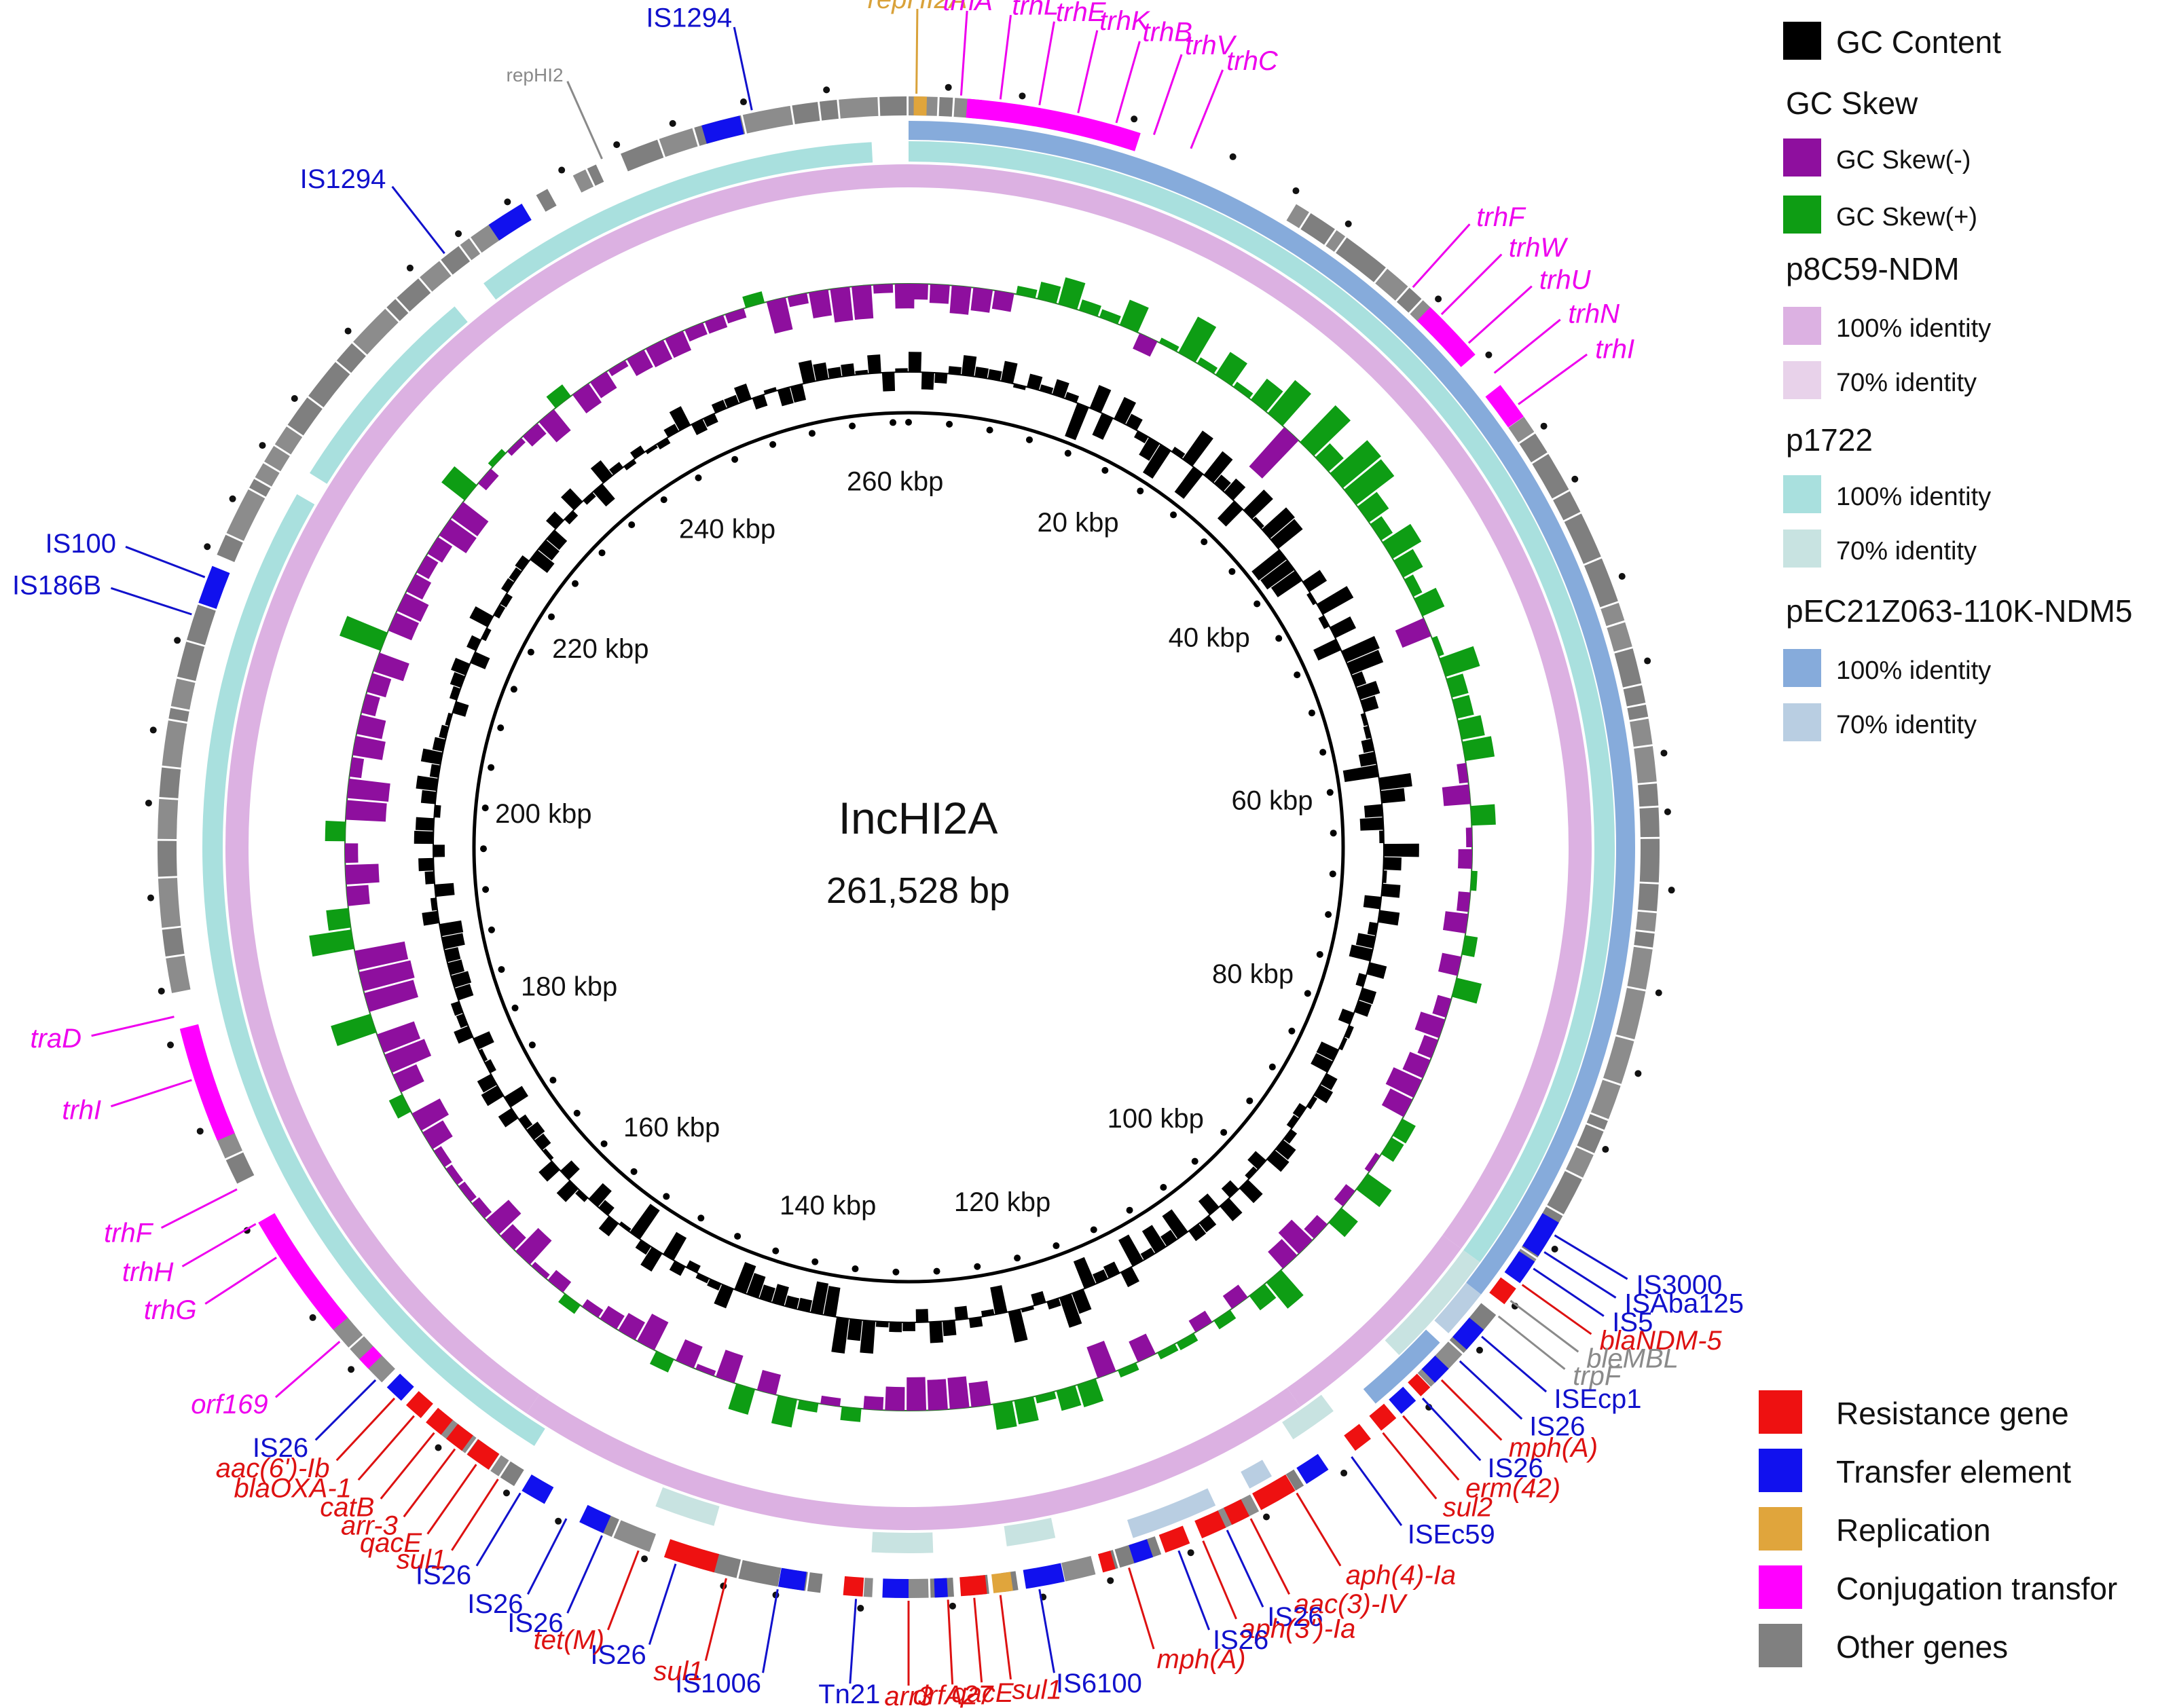 This screenshot has width=2177, height=1708. What do you see at coordinates (1802, 549) in the screenshot?
I see `legend-ref2-70-swatch` at bounding box center [1802, 549].